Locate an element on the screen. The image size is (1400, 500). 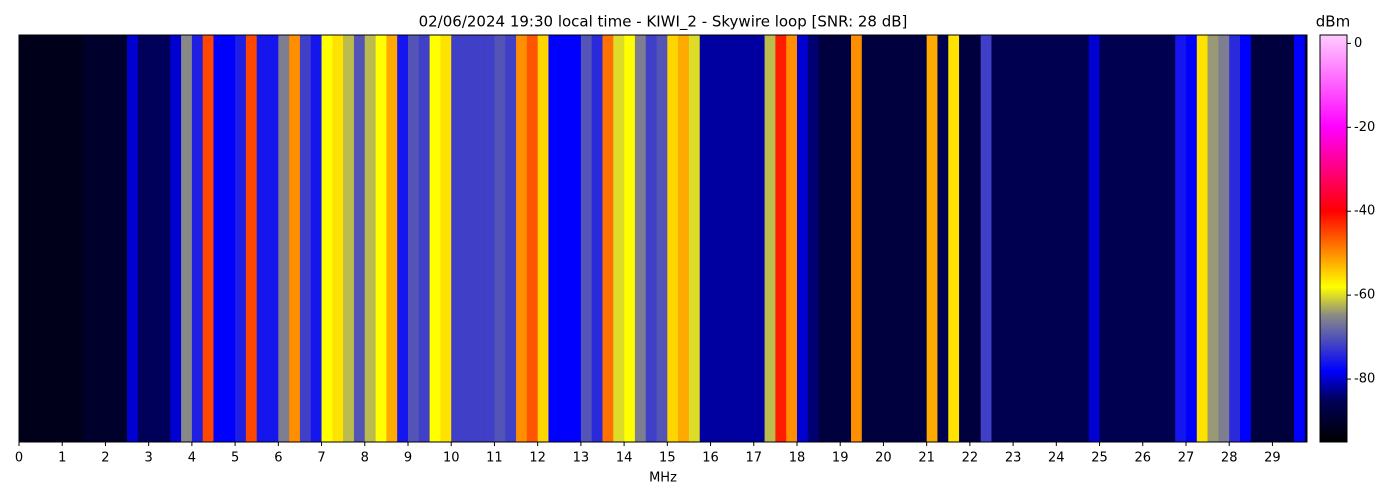
x-tick-label: 11 is located at coordinates (494, 458).